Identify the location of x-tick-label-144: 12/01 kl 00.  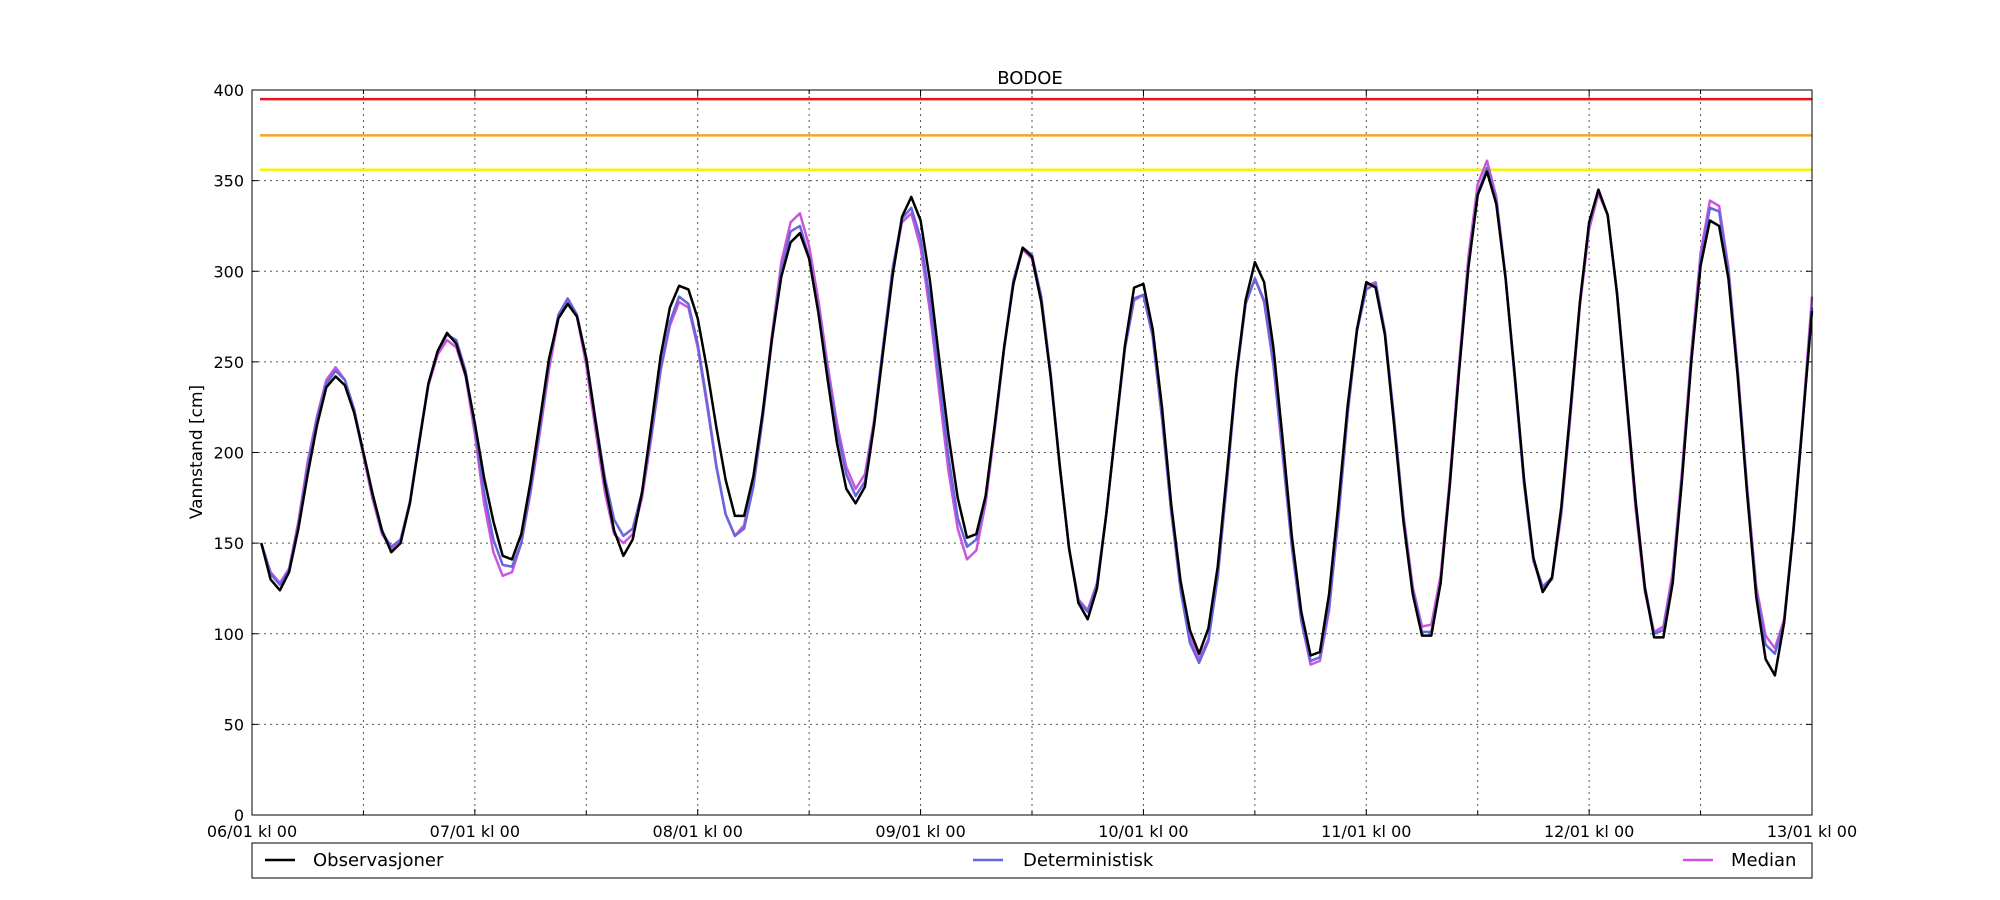
(1589, 831).